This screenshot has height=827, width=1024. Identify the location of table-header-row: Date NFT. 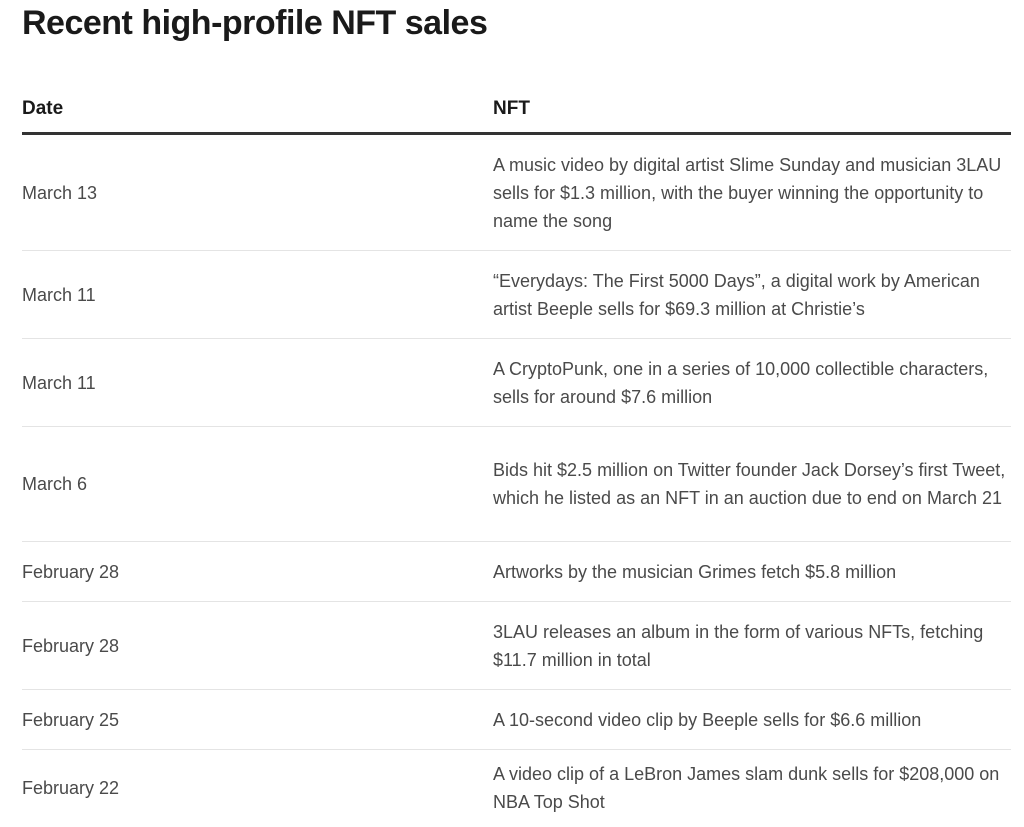
(516, 110).